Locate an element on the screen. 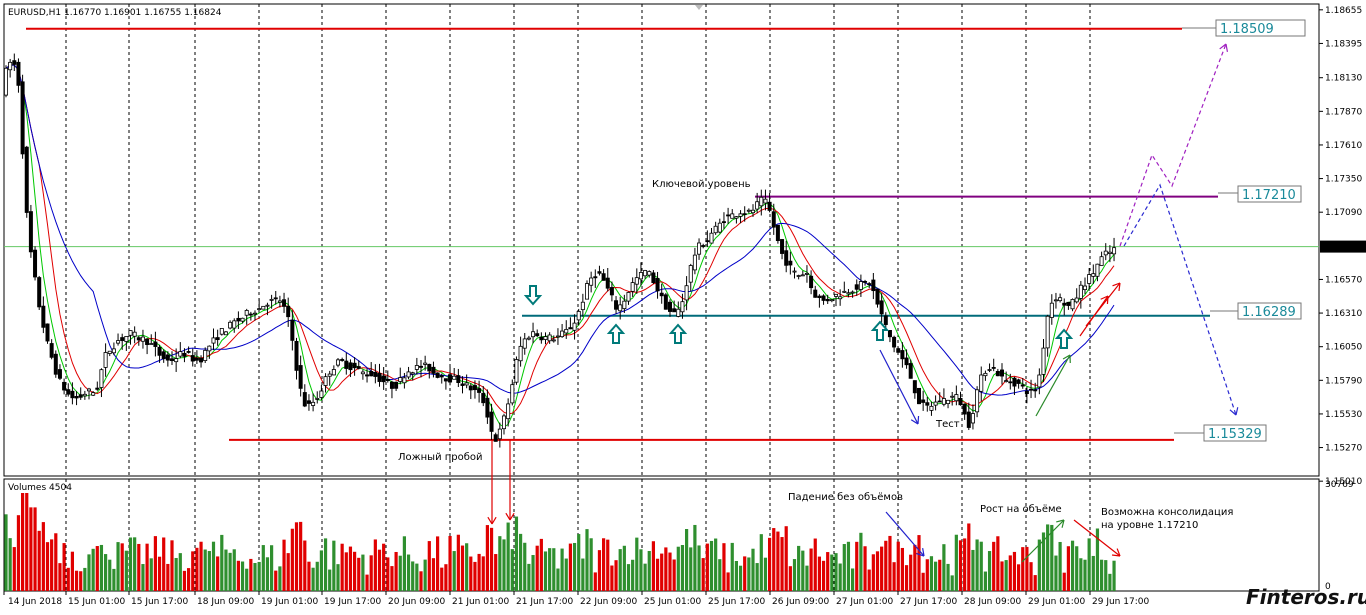 Image resolution: width=1366 pixels, height=615 pixels. x-tick-label: 27 Jun 17:00 is located at coordinates (928, 602).